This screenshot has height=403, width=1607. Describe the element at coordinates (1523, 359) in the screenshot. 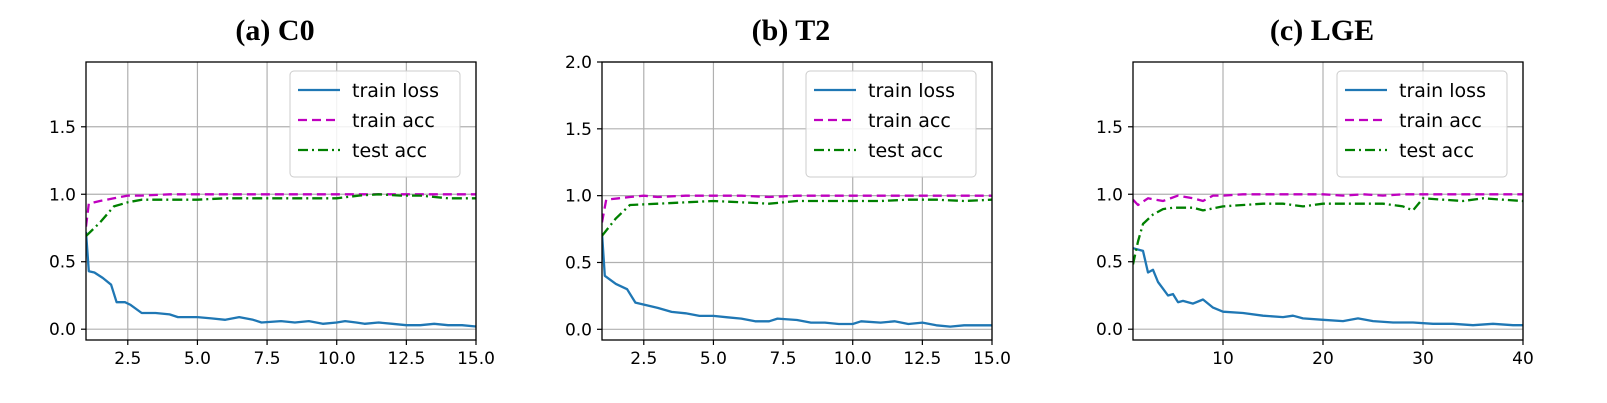

I see `x-tick-label: 40` at that location.